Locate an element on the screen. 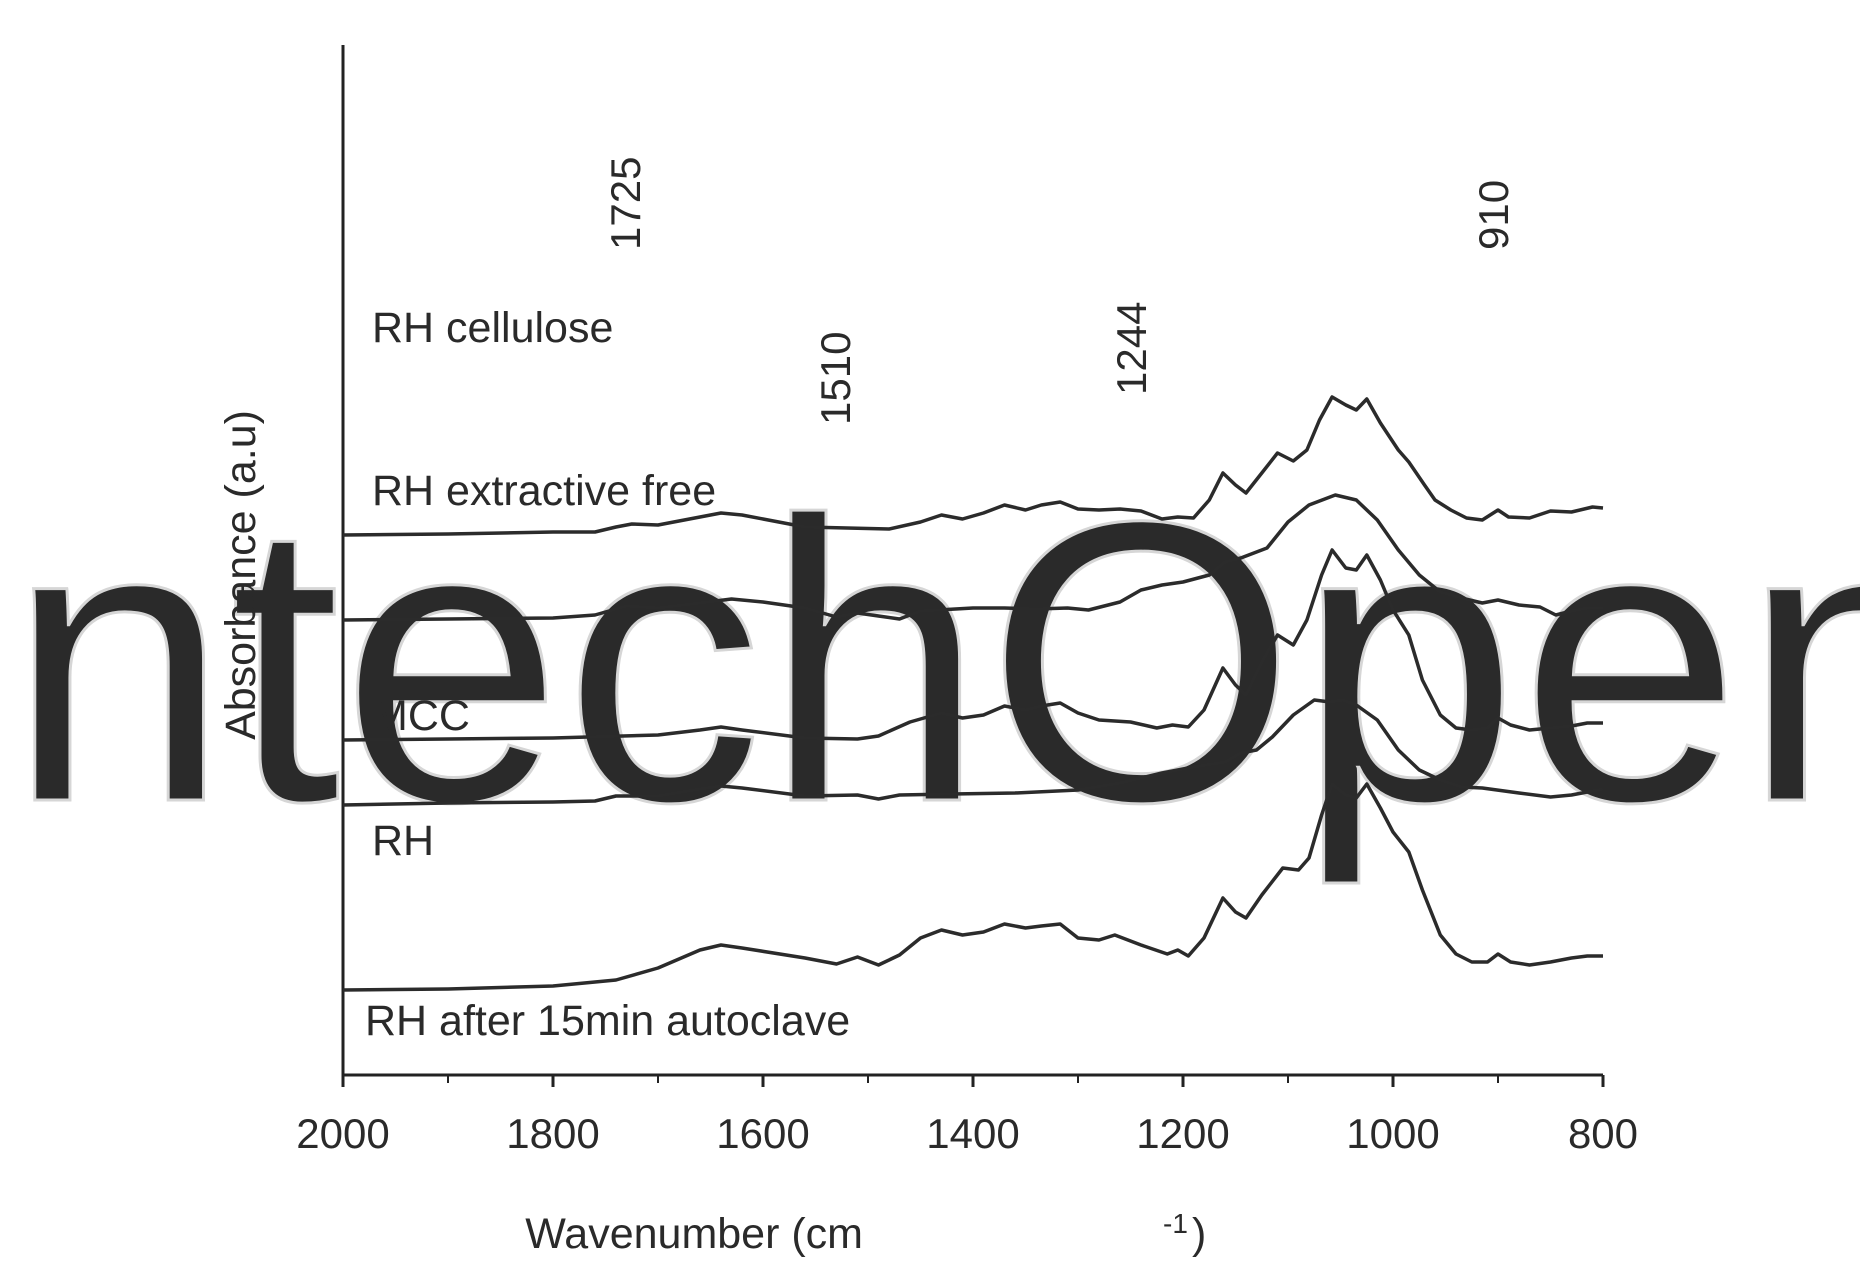  x-tick-label: 1600 is located at coordinates (762, 1133).